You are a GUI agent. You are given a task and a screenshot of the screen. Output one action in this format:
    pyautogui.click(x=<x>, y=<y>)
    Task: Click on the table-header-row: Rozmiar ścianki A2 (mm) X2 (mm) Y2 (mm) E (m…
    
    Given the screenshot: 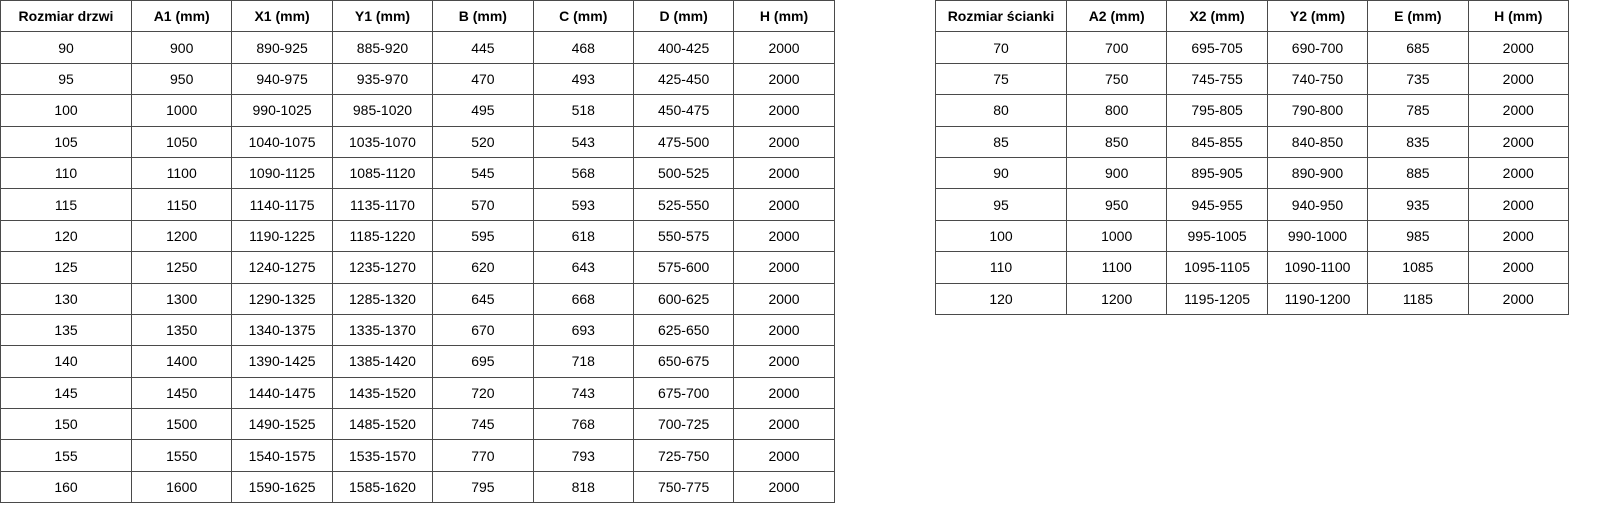 What is the action you would take?
    pyautogui.click(x=1252, y=16)
    